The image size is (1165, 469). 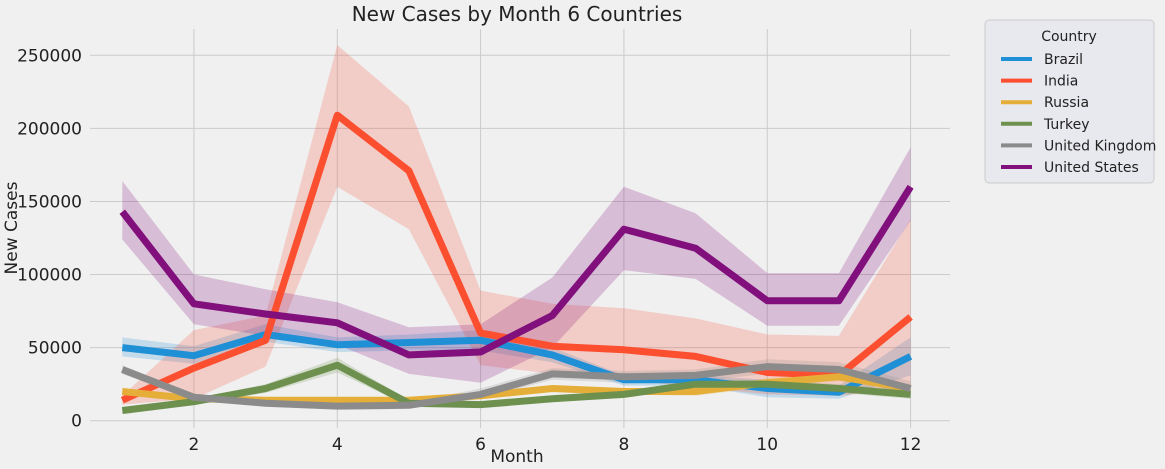 I want to click on y-tick-label: 100000, so click(x=49, y=276).